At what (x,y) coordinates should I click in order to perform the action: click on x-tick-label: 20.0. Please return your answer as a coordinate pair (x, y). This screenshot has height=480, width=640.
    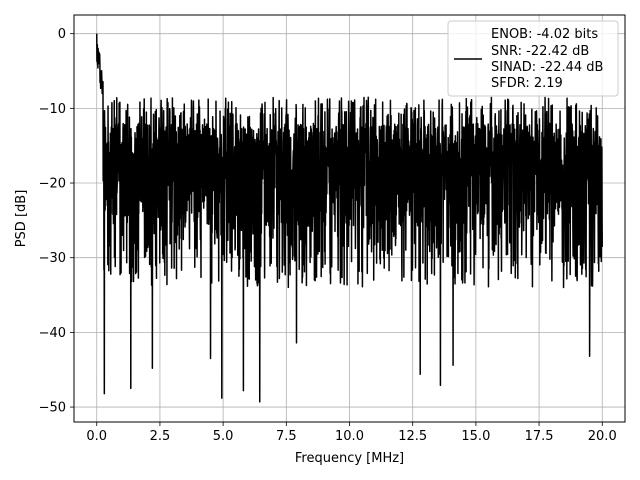
    Looking at the image, I should click on (602, 436).